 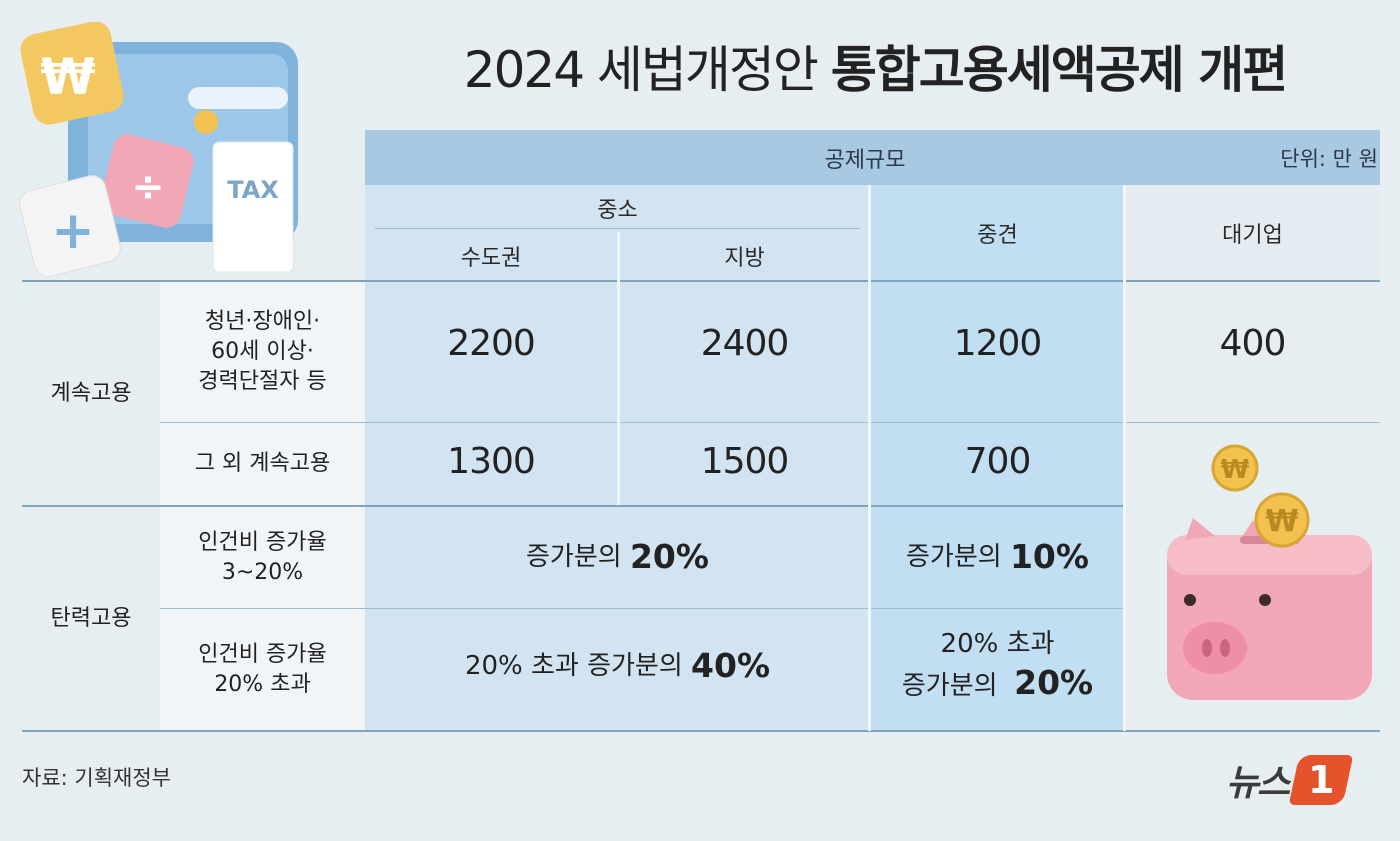 I want to click on row2-capital-value: 1300, so click(x=491, y=461).